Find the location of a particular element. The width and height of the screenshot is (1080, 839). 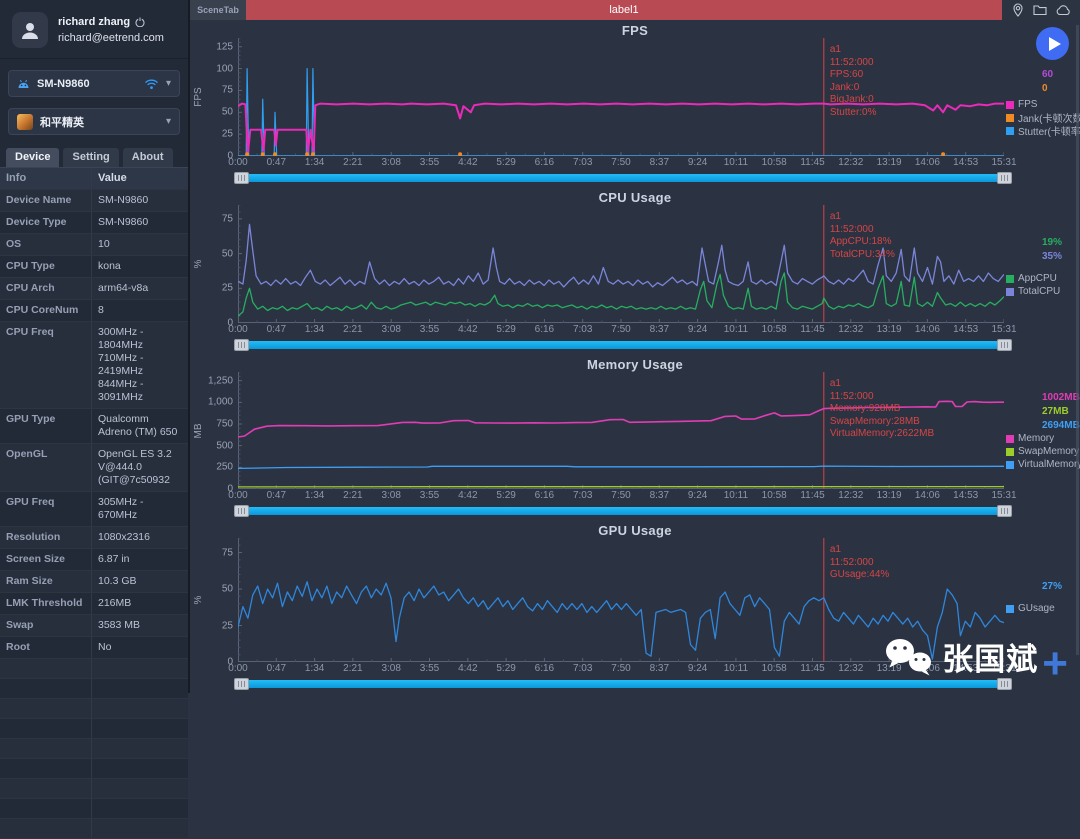

current-value: 27MB is located at coordinates (1061, 412).